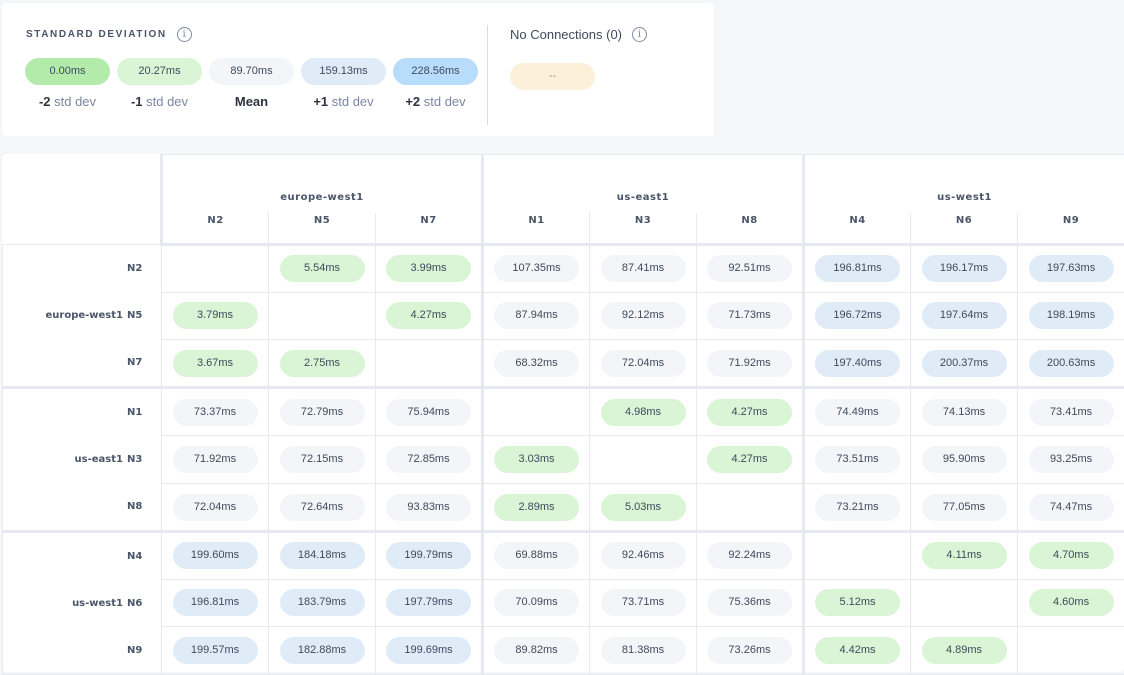 This screenshot has height=675, width=1124. I want to click on latency-pill: 197.63ms, so click(1071, 268).